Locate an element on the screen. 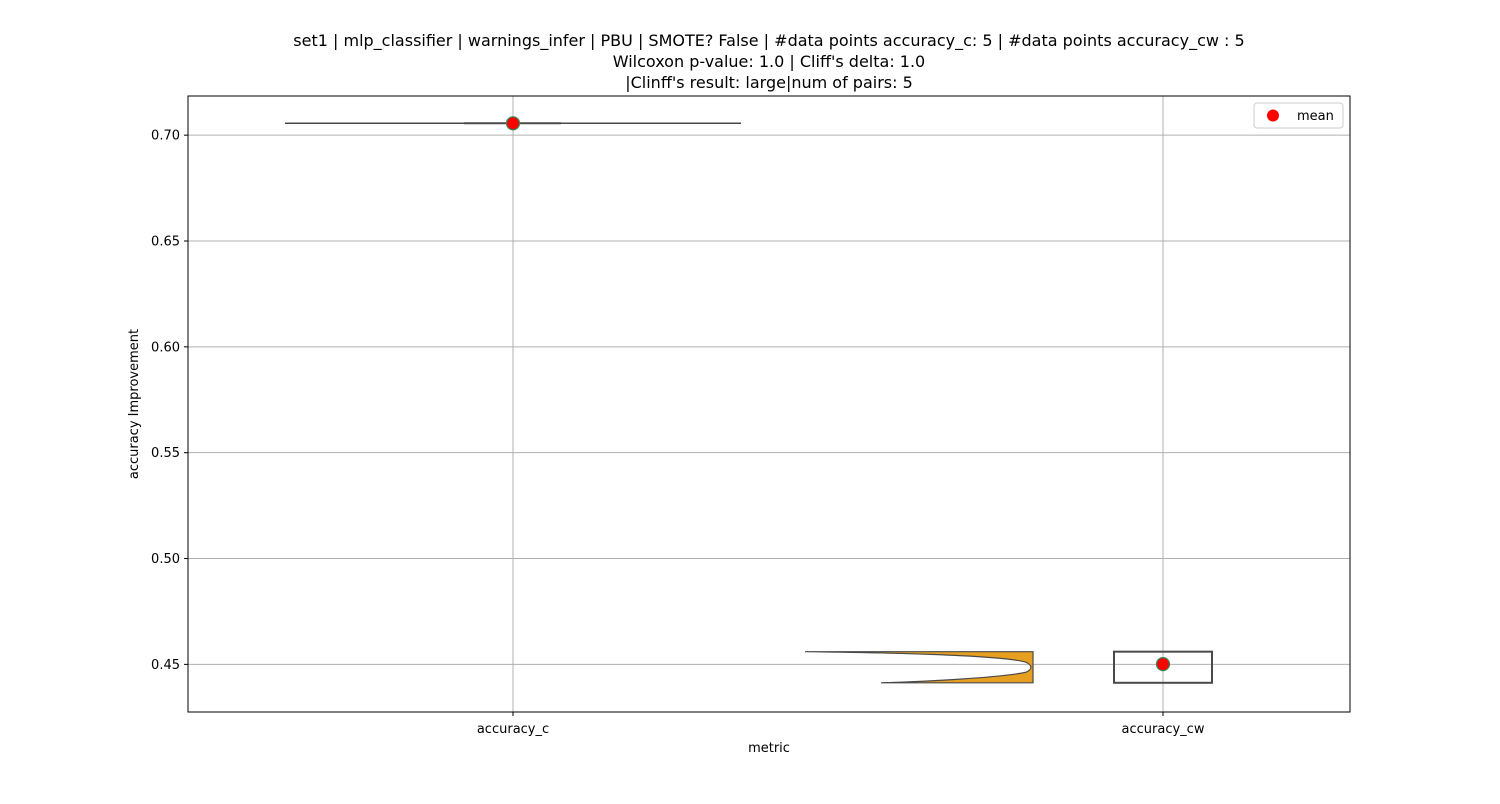  box-accuracy-cw is located at coordinates (1163, 667).